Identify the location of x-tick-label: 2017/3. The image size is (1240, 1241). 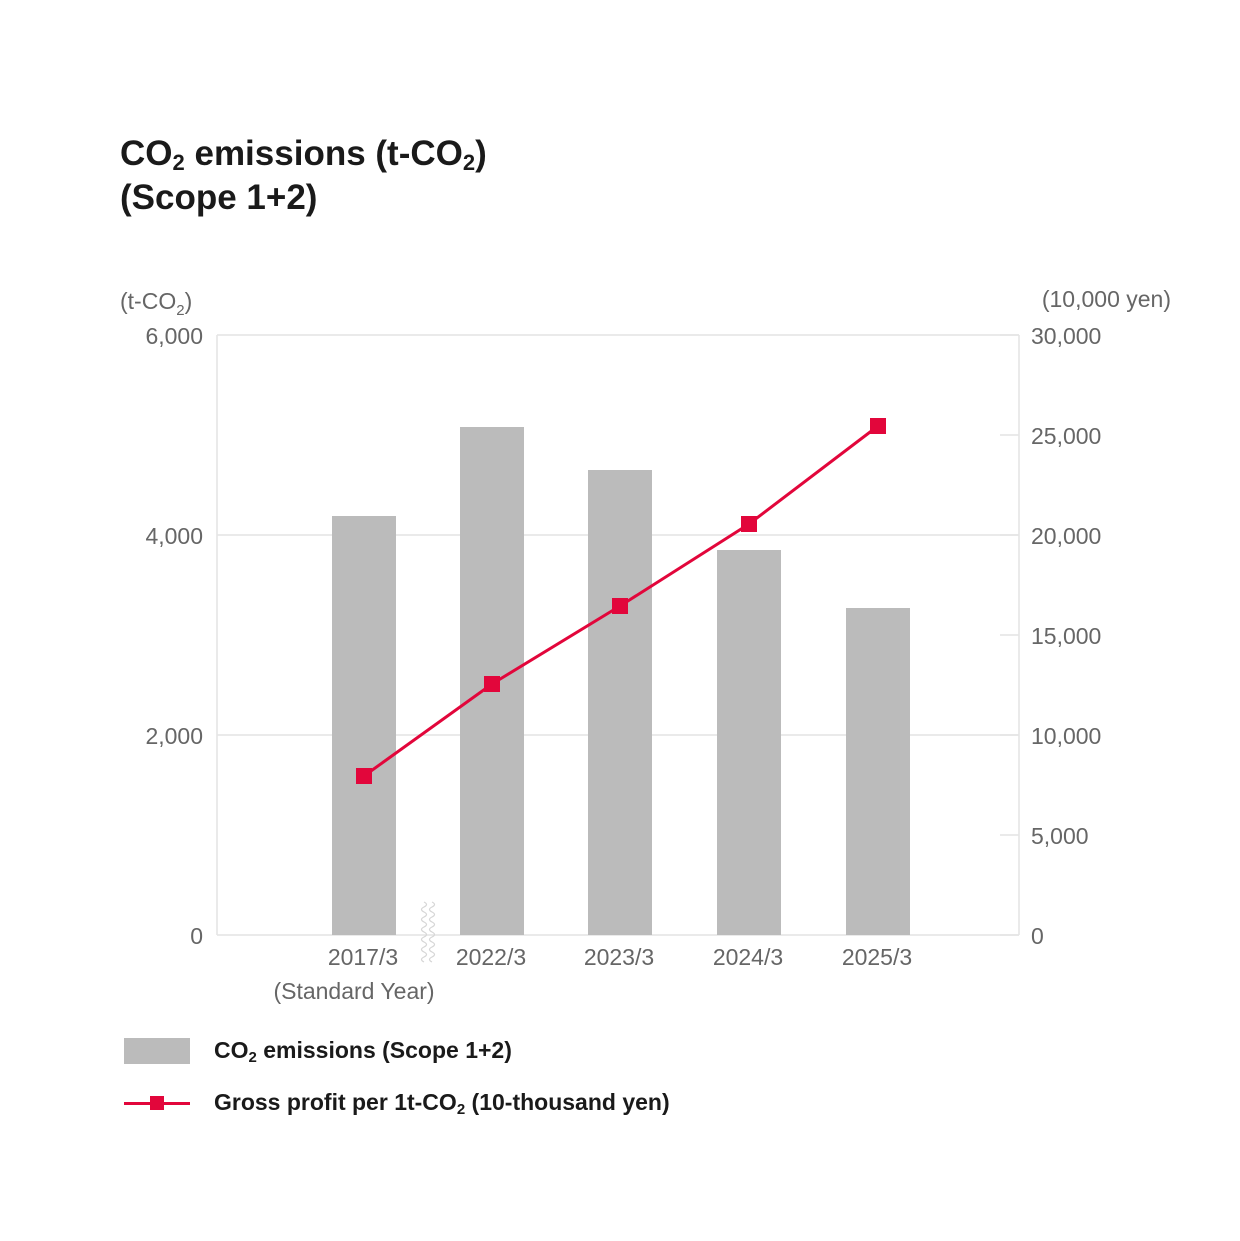
(363, 957).